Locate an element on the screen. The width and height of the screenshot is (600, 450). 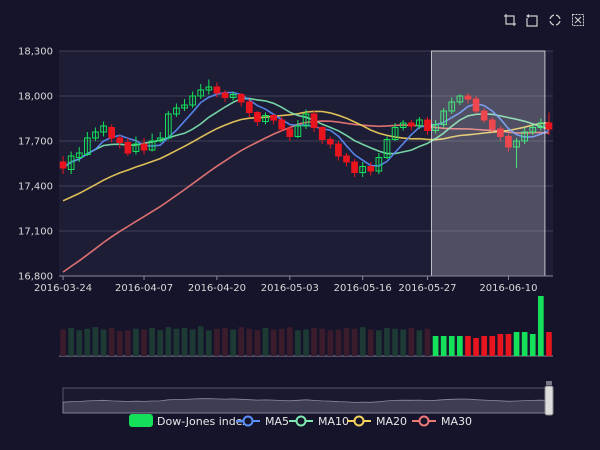
legend-label: MA5 is located at coordinates (277, 421).